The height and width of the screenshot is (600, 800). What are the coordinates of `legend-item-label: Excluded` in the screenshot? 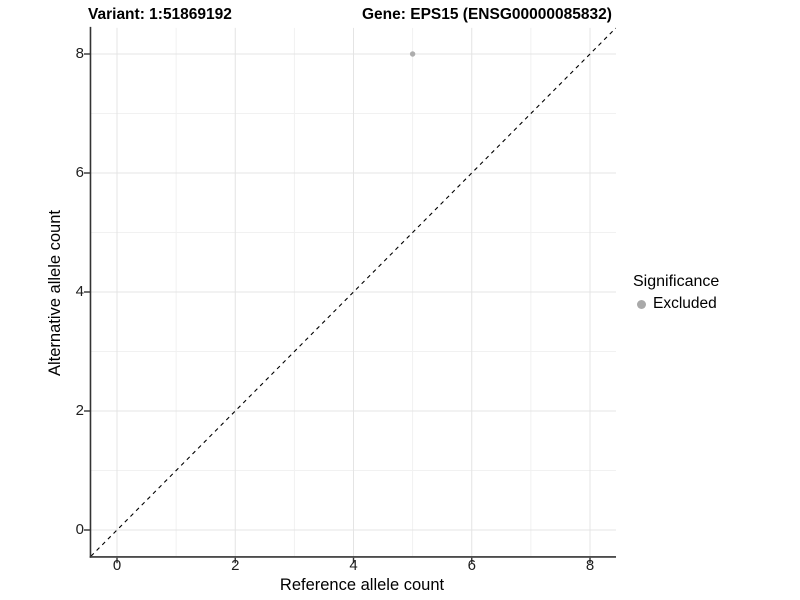 It's located at (685, 303).